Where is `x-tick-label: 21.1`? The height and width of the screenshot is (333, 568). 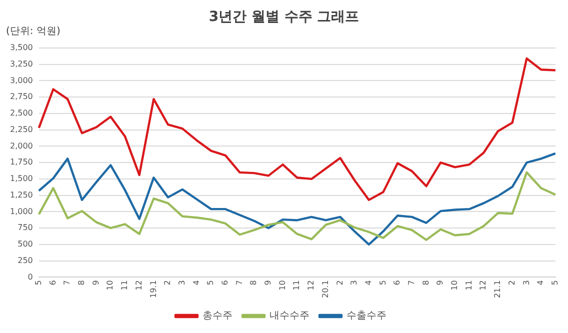 x-tick-label: 21.1 is located at coordinates (497, 289).